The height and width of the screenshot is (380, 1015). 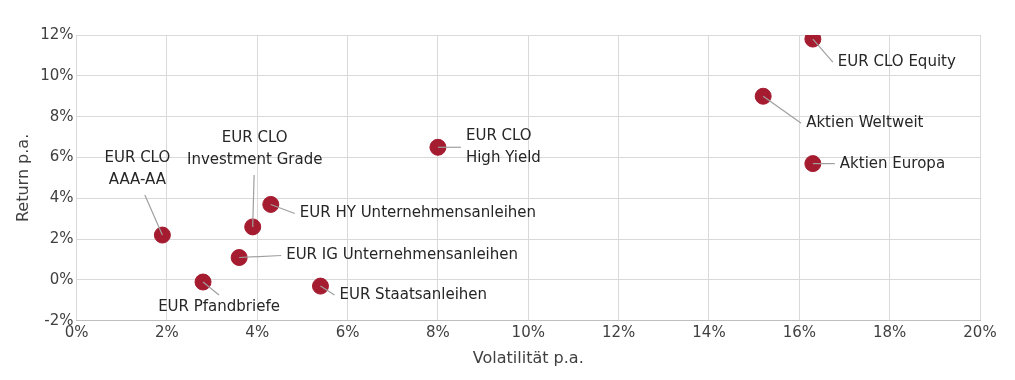 What do you see at coordinates (503, 146) in the screenshot?
I see `annotation: EUR CLO High Yield` at bounding box center [503, 146].